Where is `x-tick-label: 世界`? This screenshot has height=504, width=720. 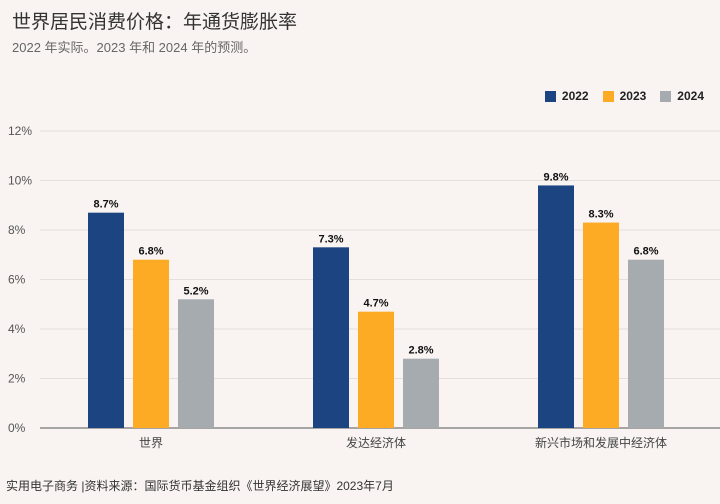 x-tick-label: 世界 is located at coordinates (151, 443).